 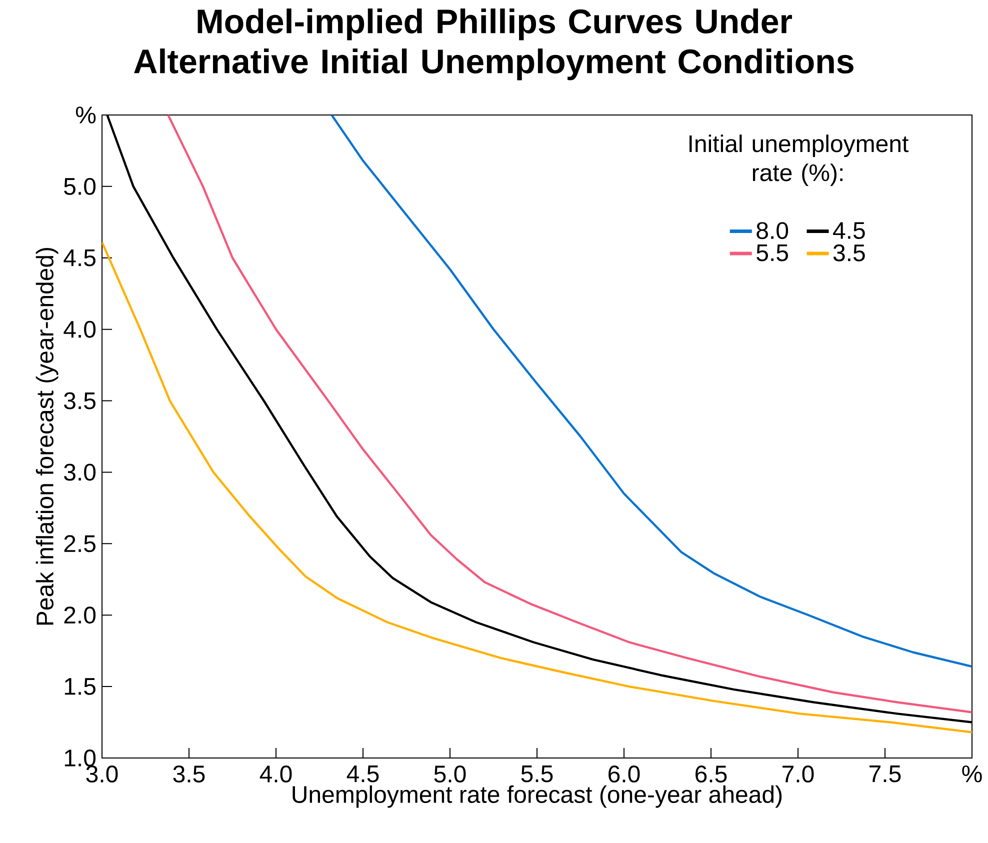 What do you see at coordinates (80, 543) in the screenshot?
I see `y-tick-label: 2.5` at bounding box center [80, 543].